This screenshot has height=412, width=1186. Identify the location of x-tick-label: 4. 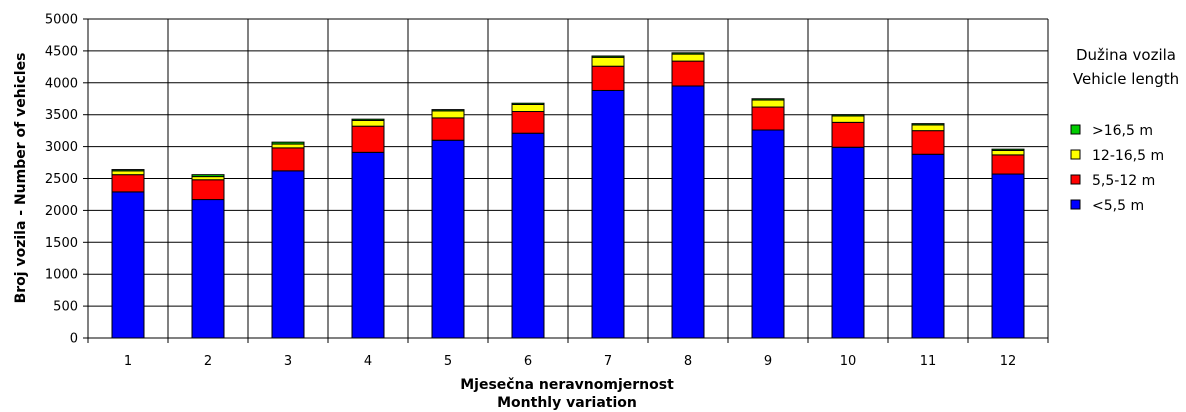
(368, 361).